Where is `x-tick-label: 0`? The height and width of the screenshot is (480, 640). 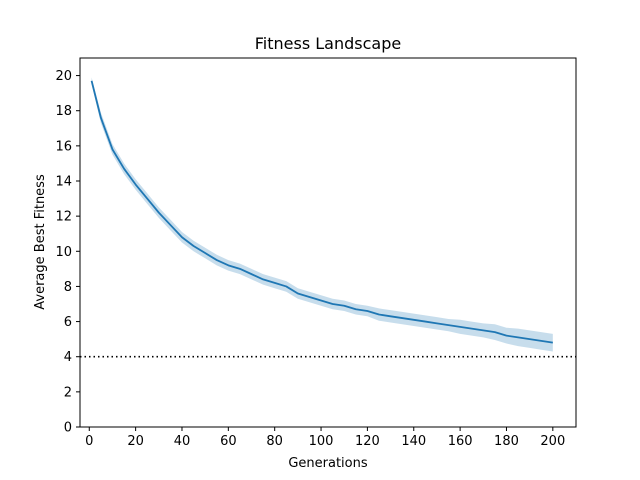 x-tick-label: 0 is located at coordinates (89, 441).